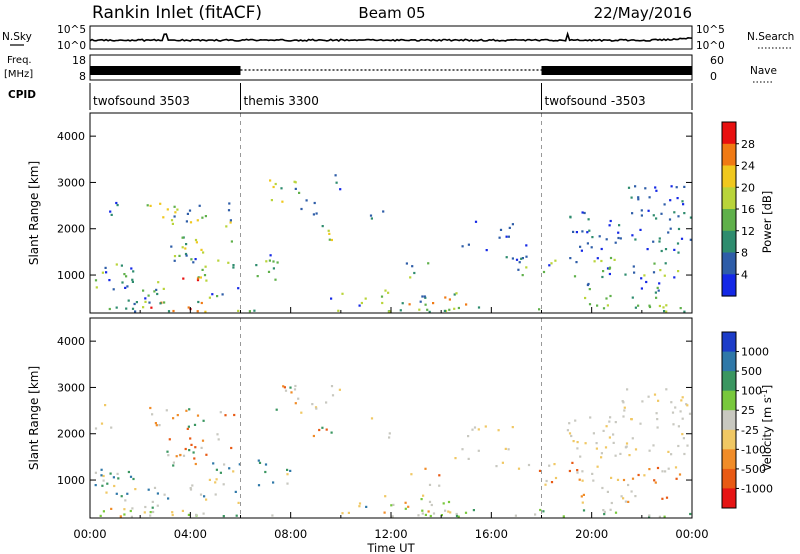 The width and height of the screenshot is (800, 554). What do you see at coordinates (34, 418) in the screenshot?
I see `velocity-ylabel: Slant Range [km]` at bounding box center [34, 418].